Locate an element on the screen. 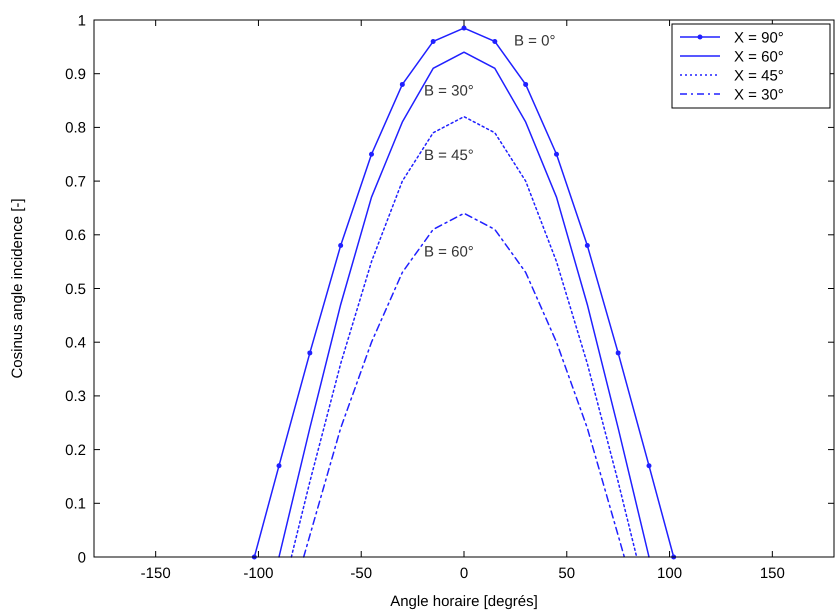  x-tick-label: -100 is located at coordinates (258, 573).